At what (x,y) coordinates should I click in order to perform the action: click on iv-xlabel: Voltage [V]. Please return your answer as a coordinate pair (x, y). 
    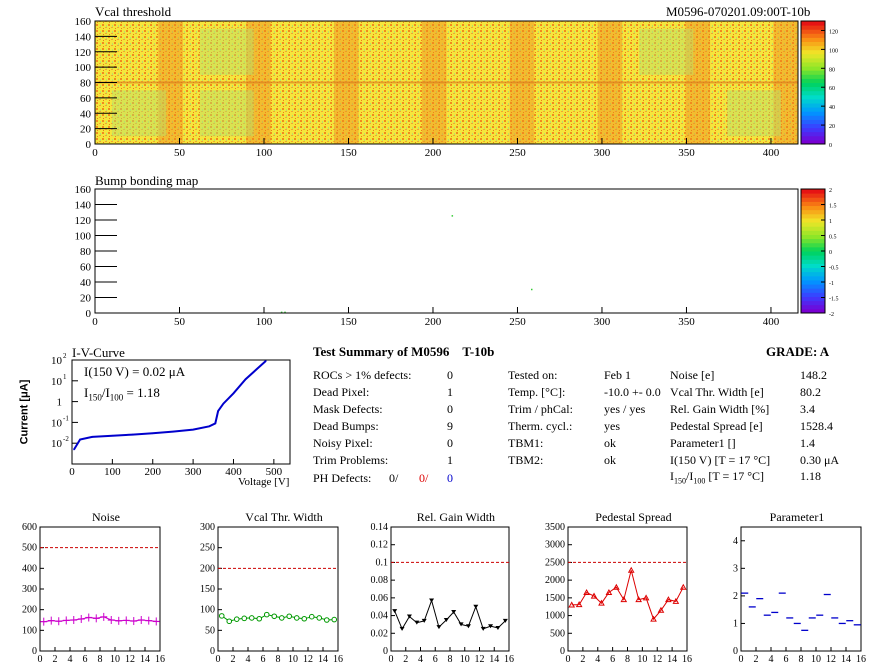
    Looking at the image, I should click on (264, 482).